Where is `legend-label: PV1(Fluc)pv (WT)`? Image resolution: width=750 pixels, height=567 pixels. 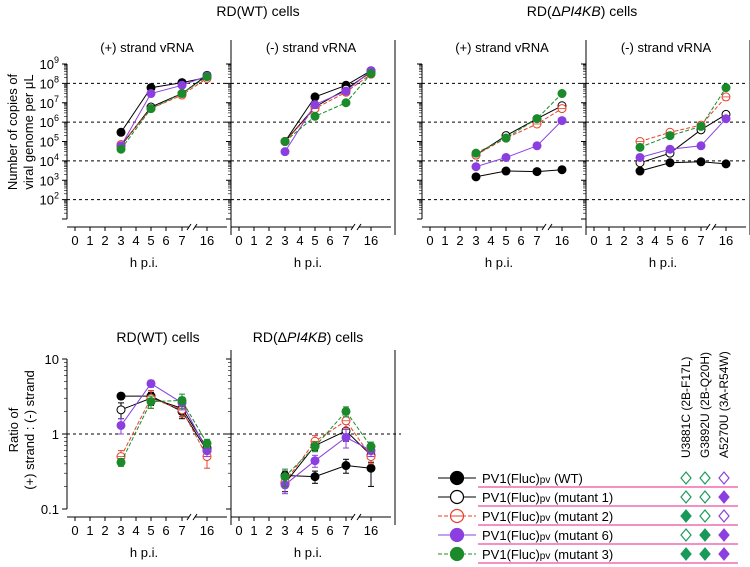 legend-label: PV1(Fluc)pv (WT) is located at coordinates (532, 478).